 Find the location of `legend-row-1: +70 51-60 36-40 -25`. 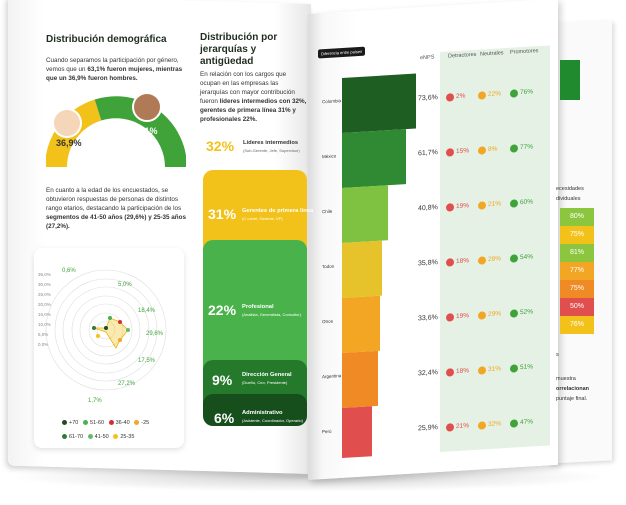

legend-row-1: +70 51-60 36-40 -25 is located at coordinates (105, 423).